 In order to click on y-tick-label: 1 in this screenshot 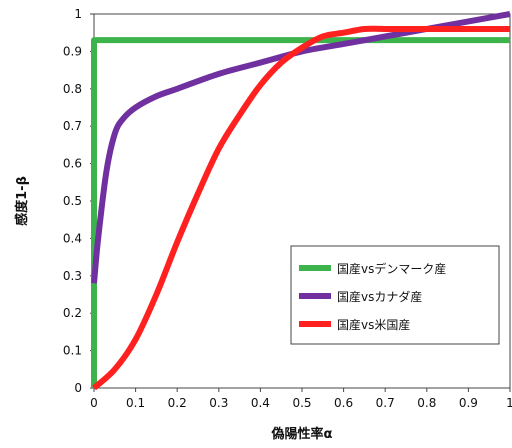, I will do `click(78, 14)`.